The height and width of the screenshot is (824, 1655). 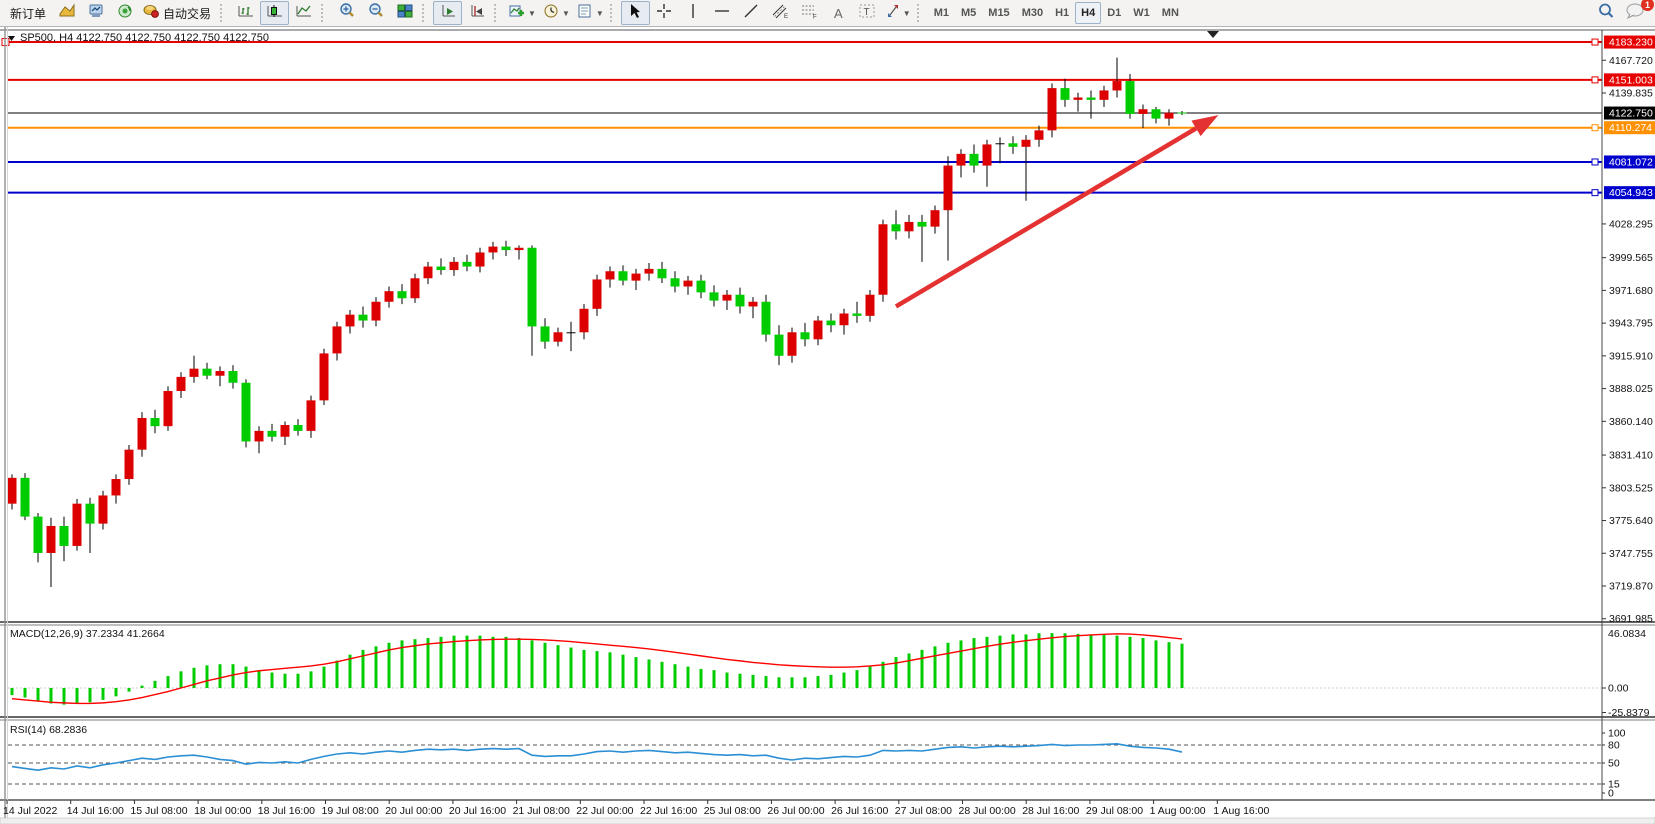 What do you see at coordinates (413, 811) in the screenshot?
I see `time-label: 20 Jul 00:00` at bounding box center [413, 811].